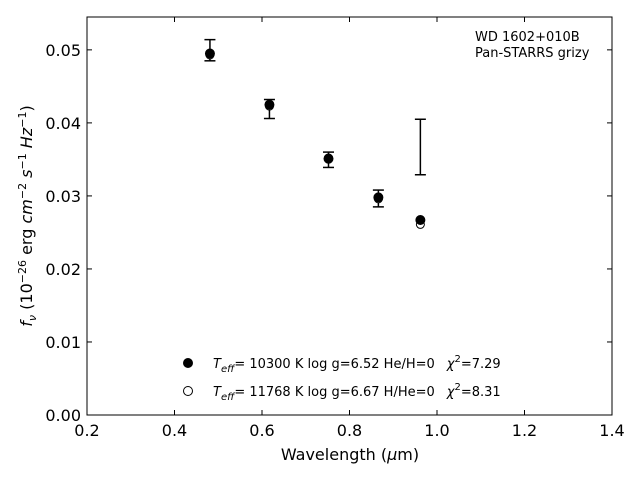  Describe the element at coordinates (86, 430) in the screenshot. I see `x-tick-label: 0.2` at that location.